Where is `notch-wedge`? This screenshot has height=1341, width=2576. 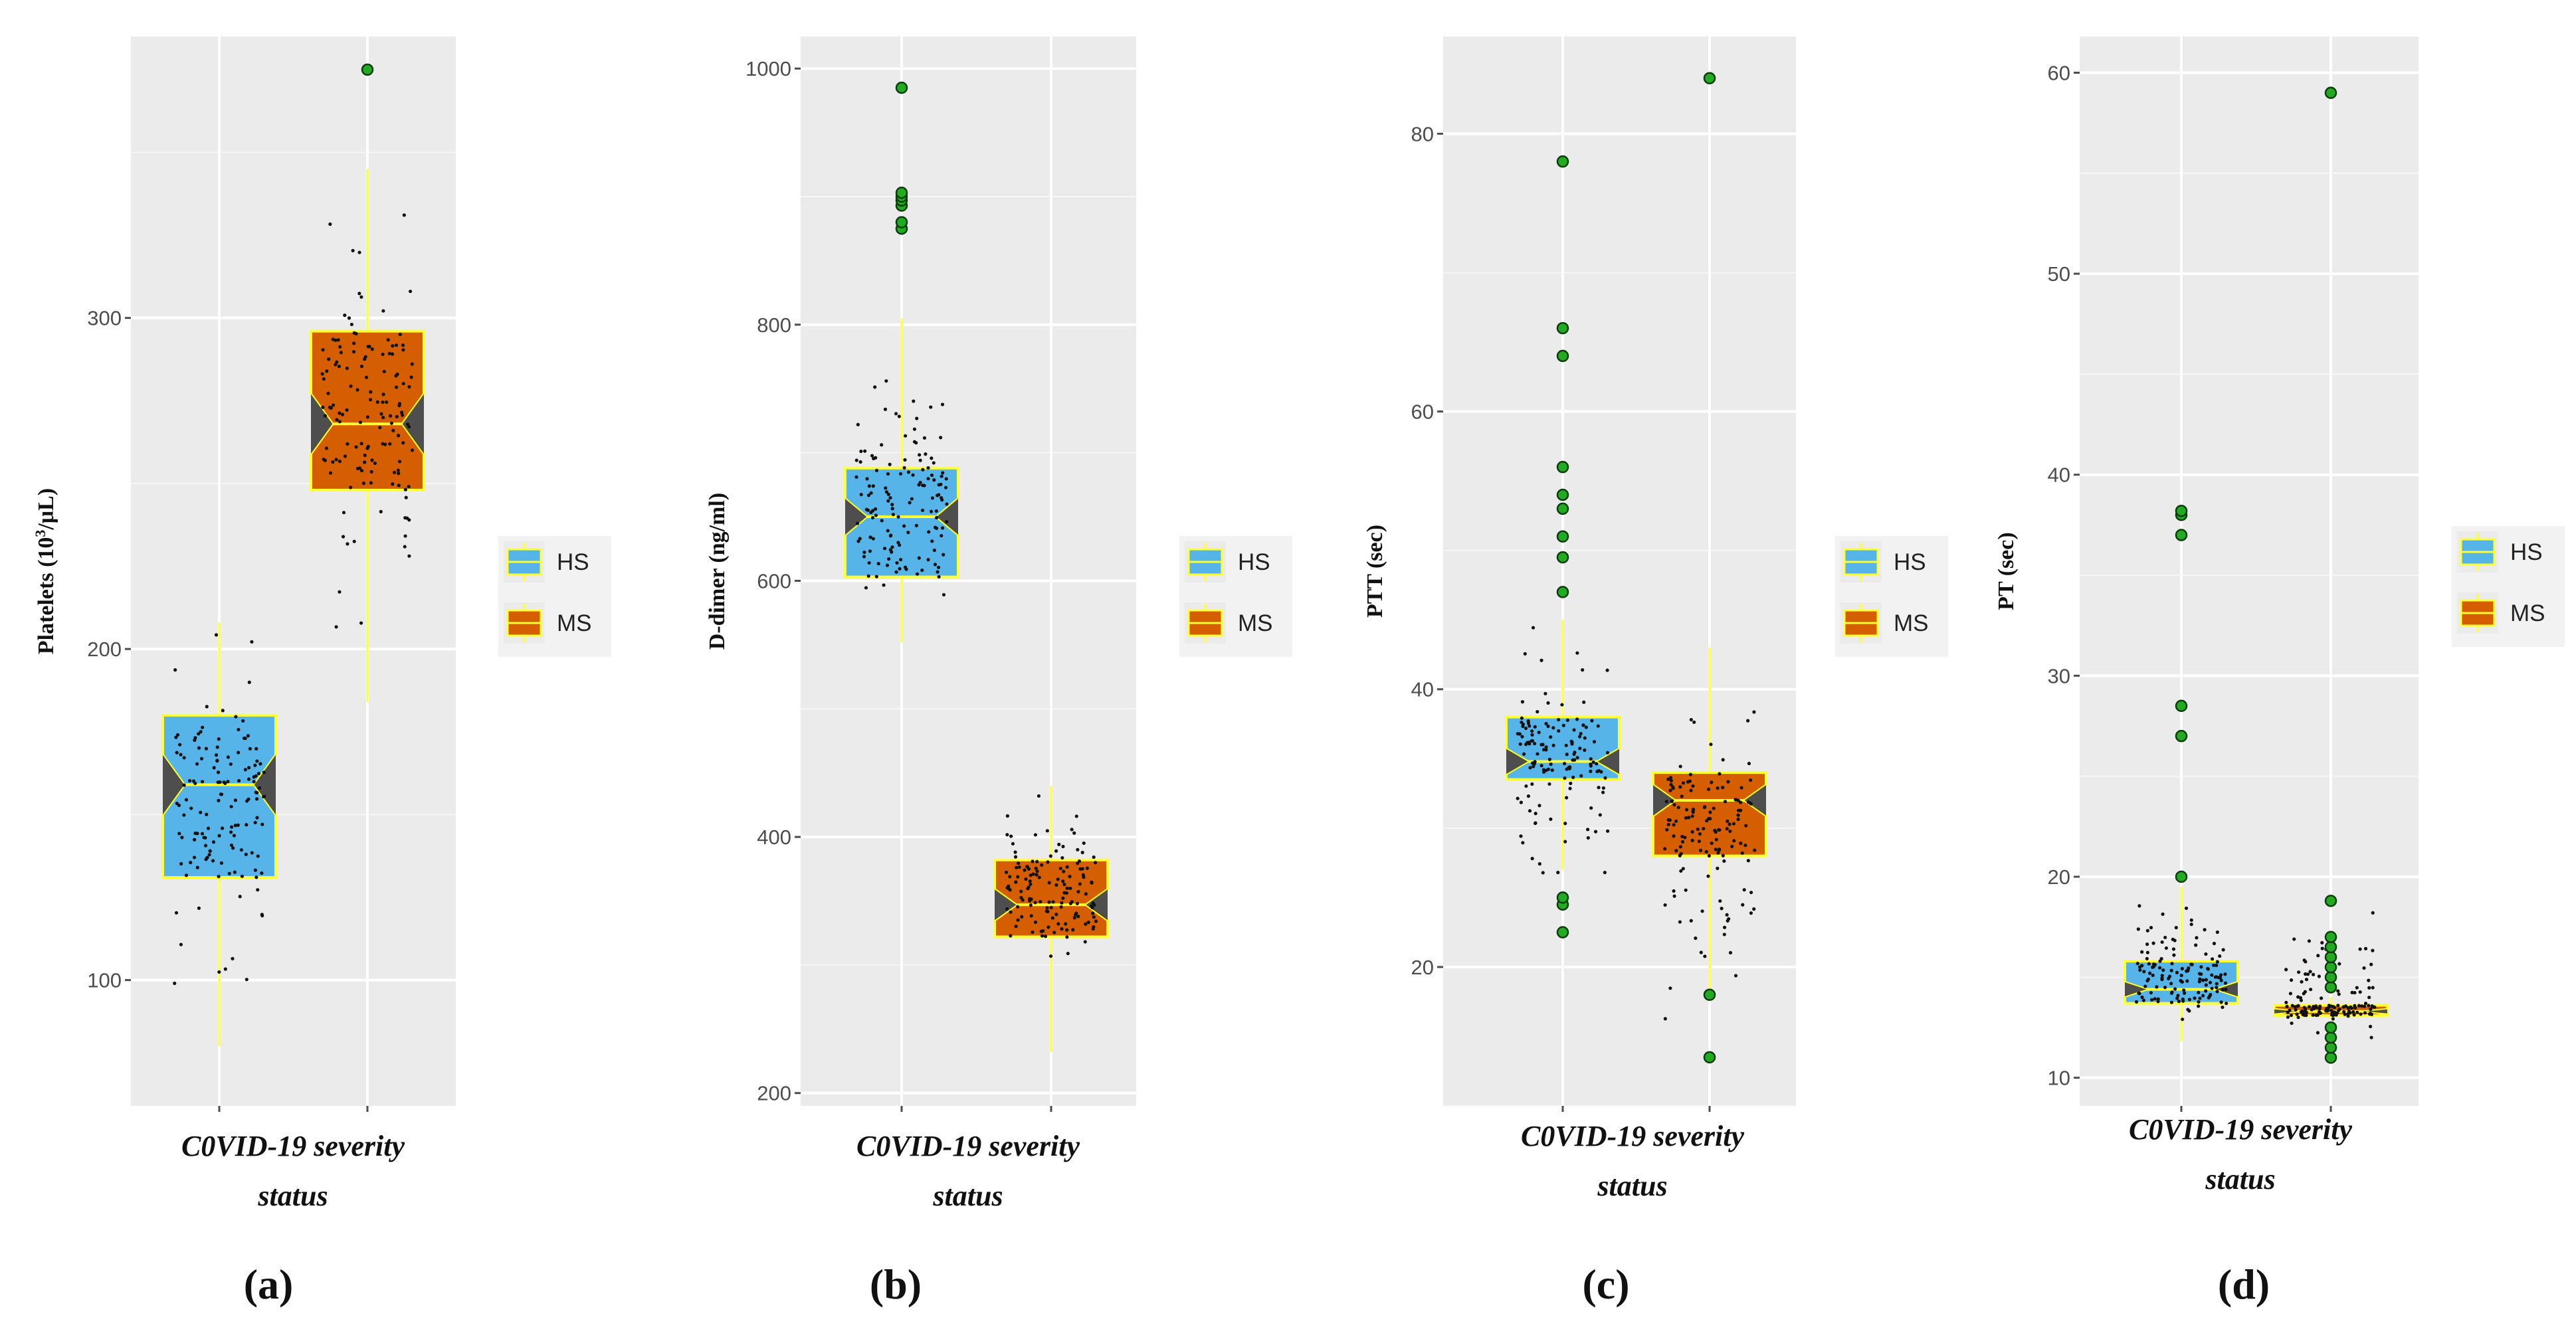
notch-wedge is located at coordinates (1517, 761).